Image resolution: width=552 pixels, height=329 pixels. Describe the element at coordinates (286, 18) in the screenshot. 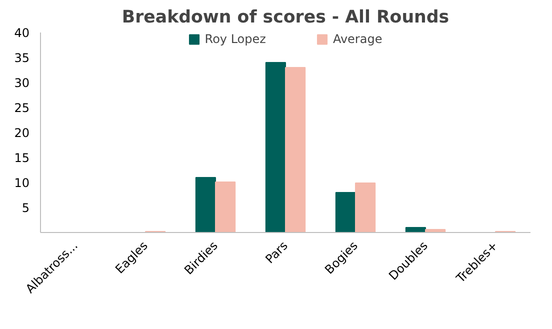

I see `chart-title: Breakdown of scores - All Rounds` at that location.